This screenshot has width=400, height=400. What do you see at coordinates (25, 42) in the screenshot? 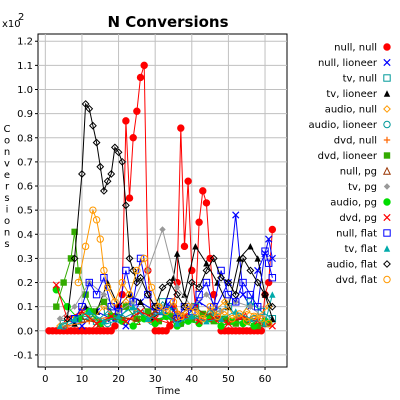
I see `y-tick-label: 1.2` at bounding box center [25, 42].